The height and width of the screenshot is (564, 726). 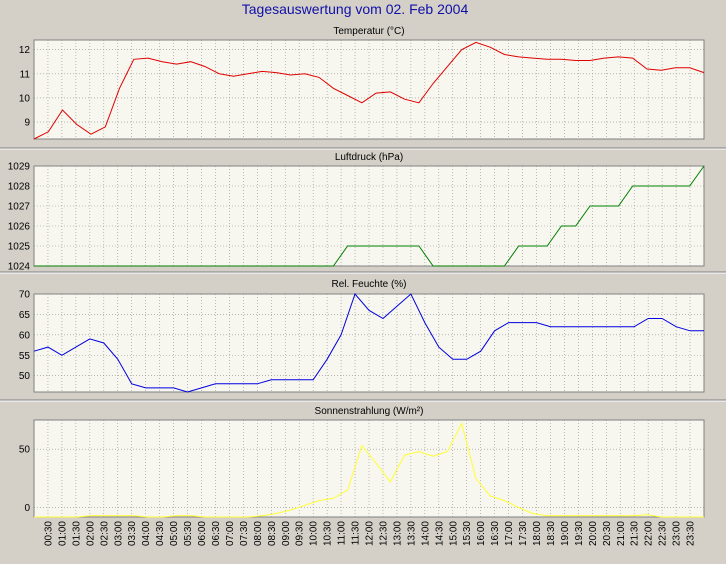 I want to click on y-tick-label-solar: 50, so click(x=25, y=450).